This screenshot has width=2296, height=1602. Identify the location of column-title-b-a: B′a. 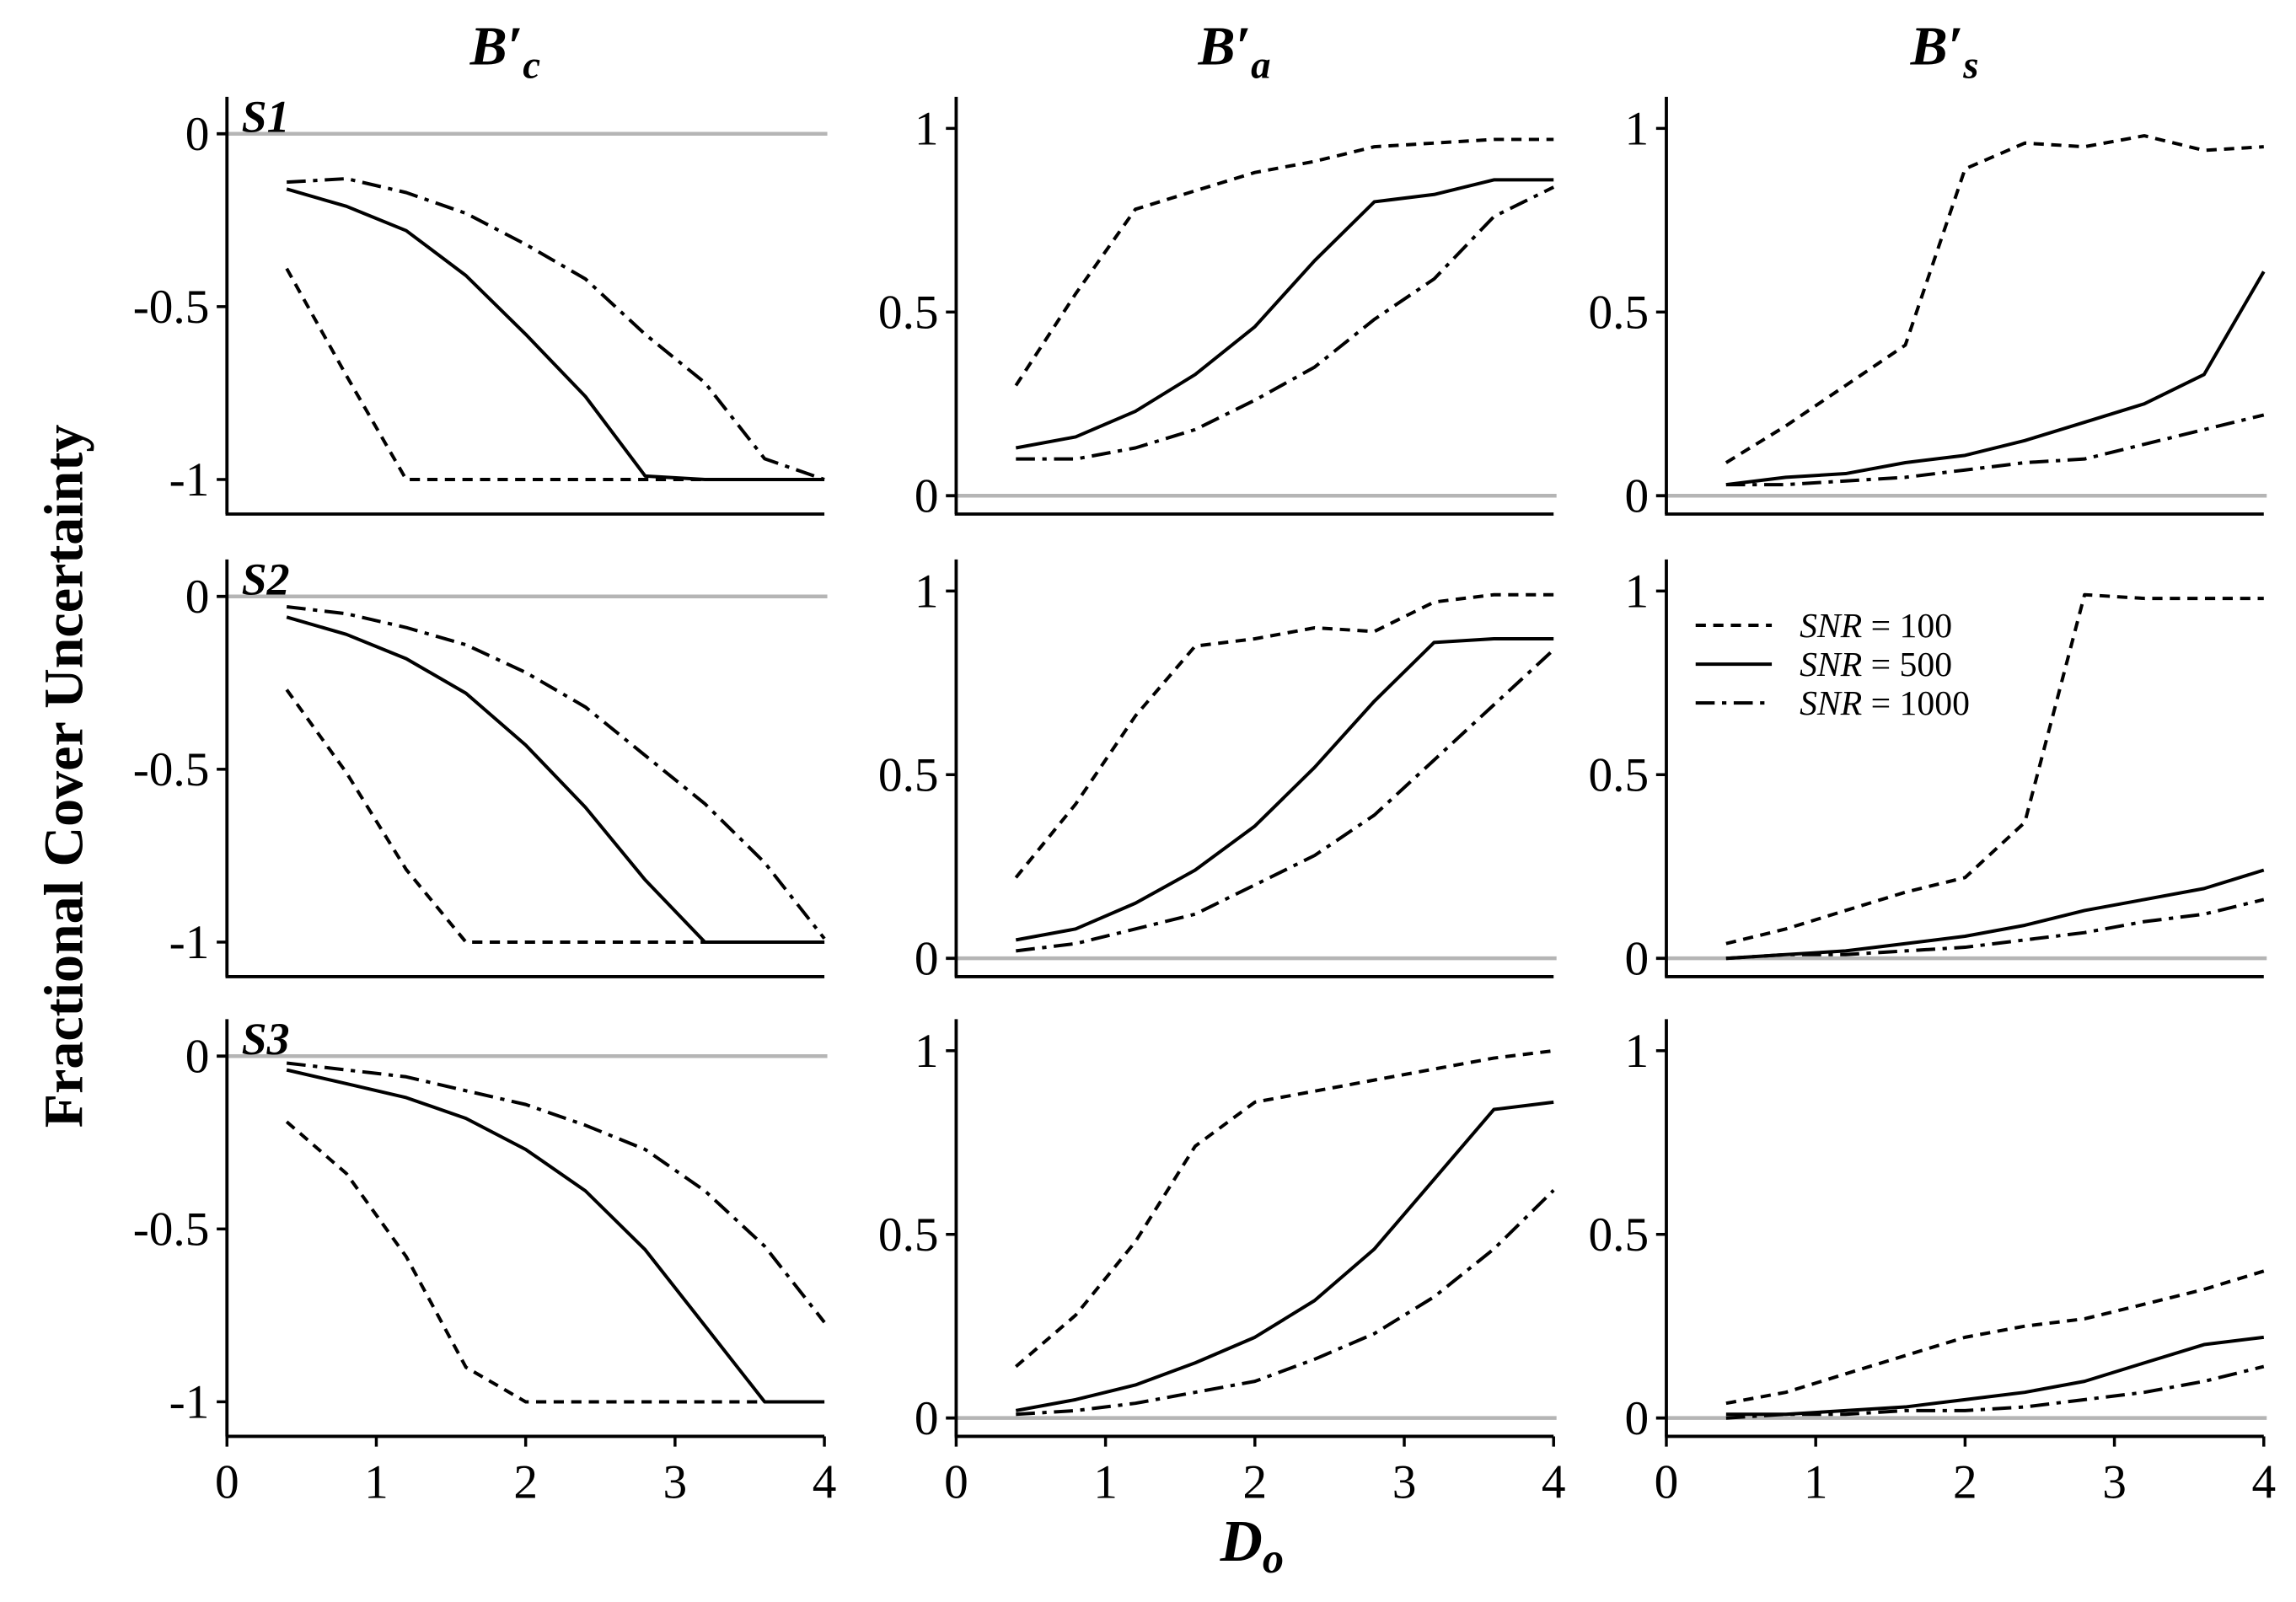
(1233, 52).